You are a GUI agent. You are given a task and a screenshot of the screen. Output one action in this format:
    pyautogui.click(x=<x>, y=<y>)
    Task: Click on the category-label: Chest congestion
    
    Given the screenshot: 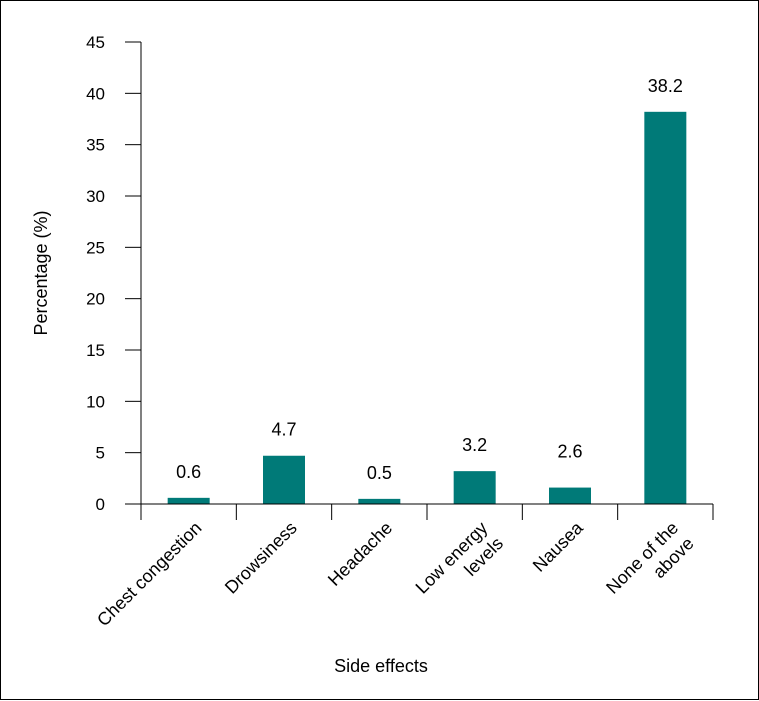 What is the action you would take?
    pyautogui.click(x=149, y=574)
    